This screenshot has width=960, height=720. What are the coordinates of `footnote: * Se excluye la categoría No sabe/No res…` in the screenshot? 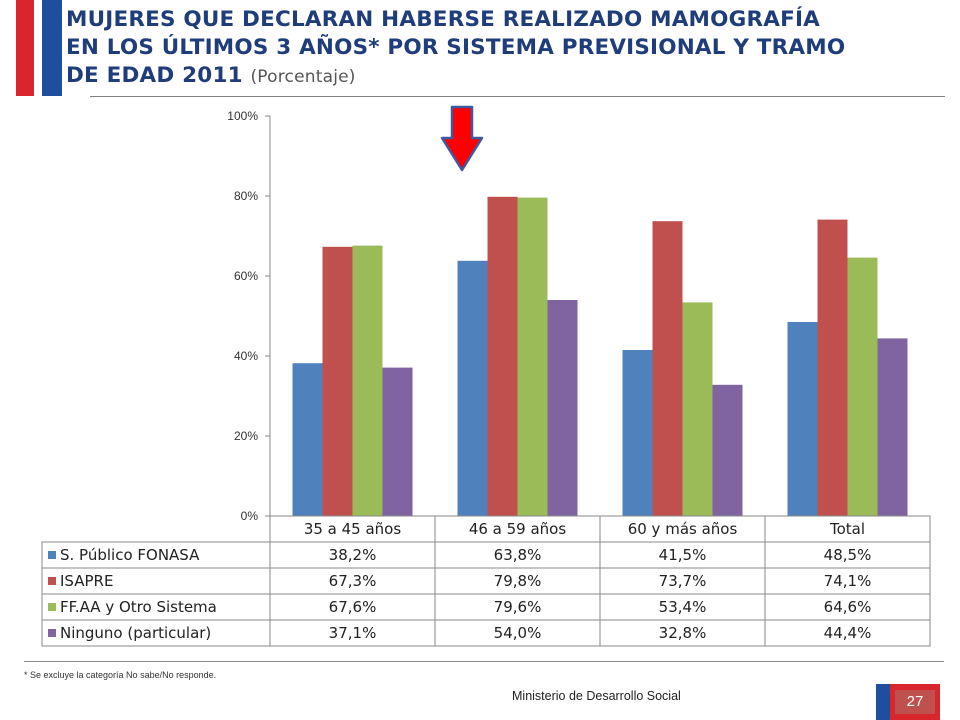 It's located at (120, 675).